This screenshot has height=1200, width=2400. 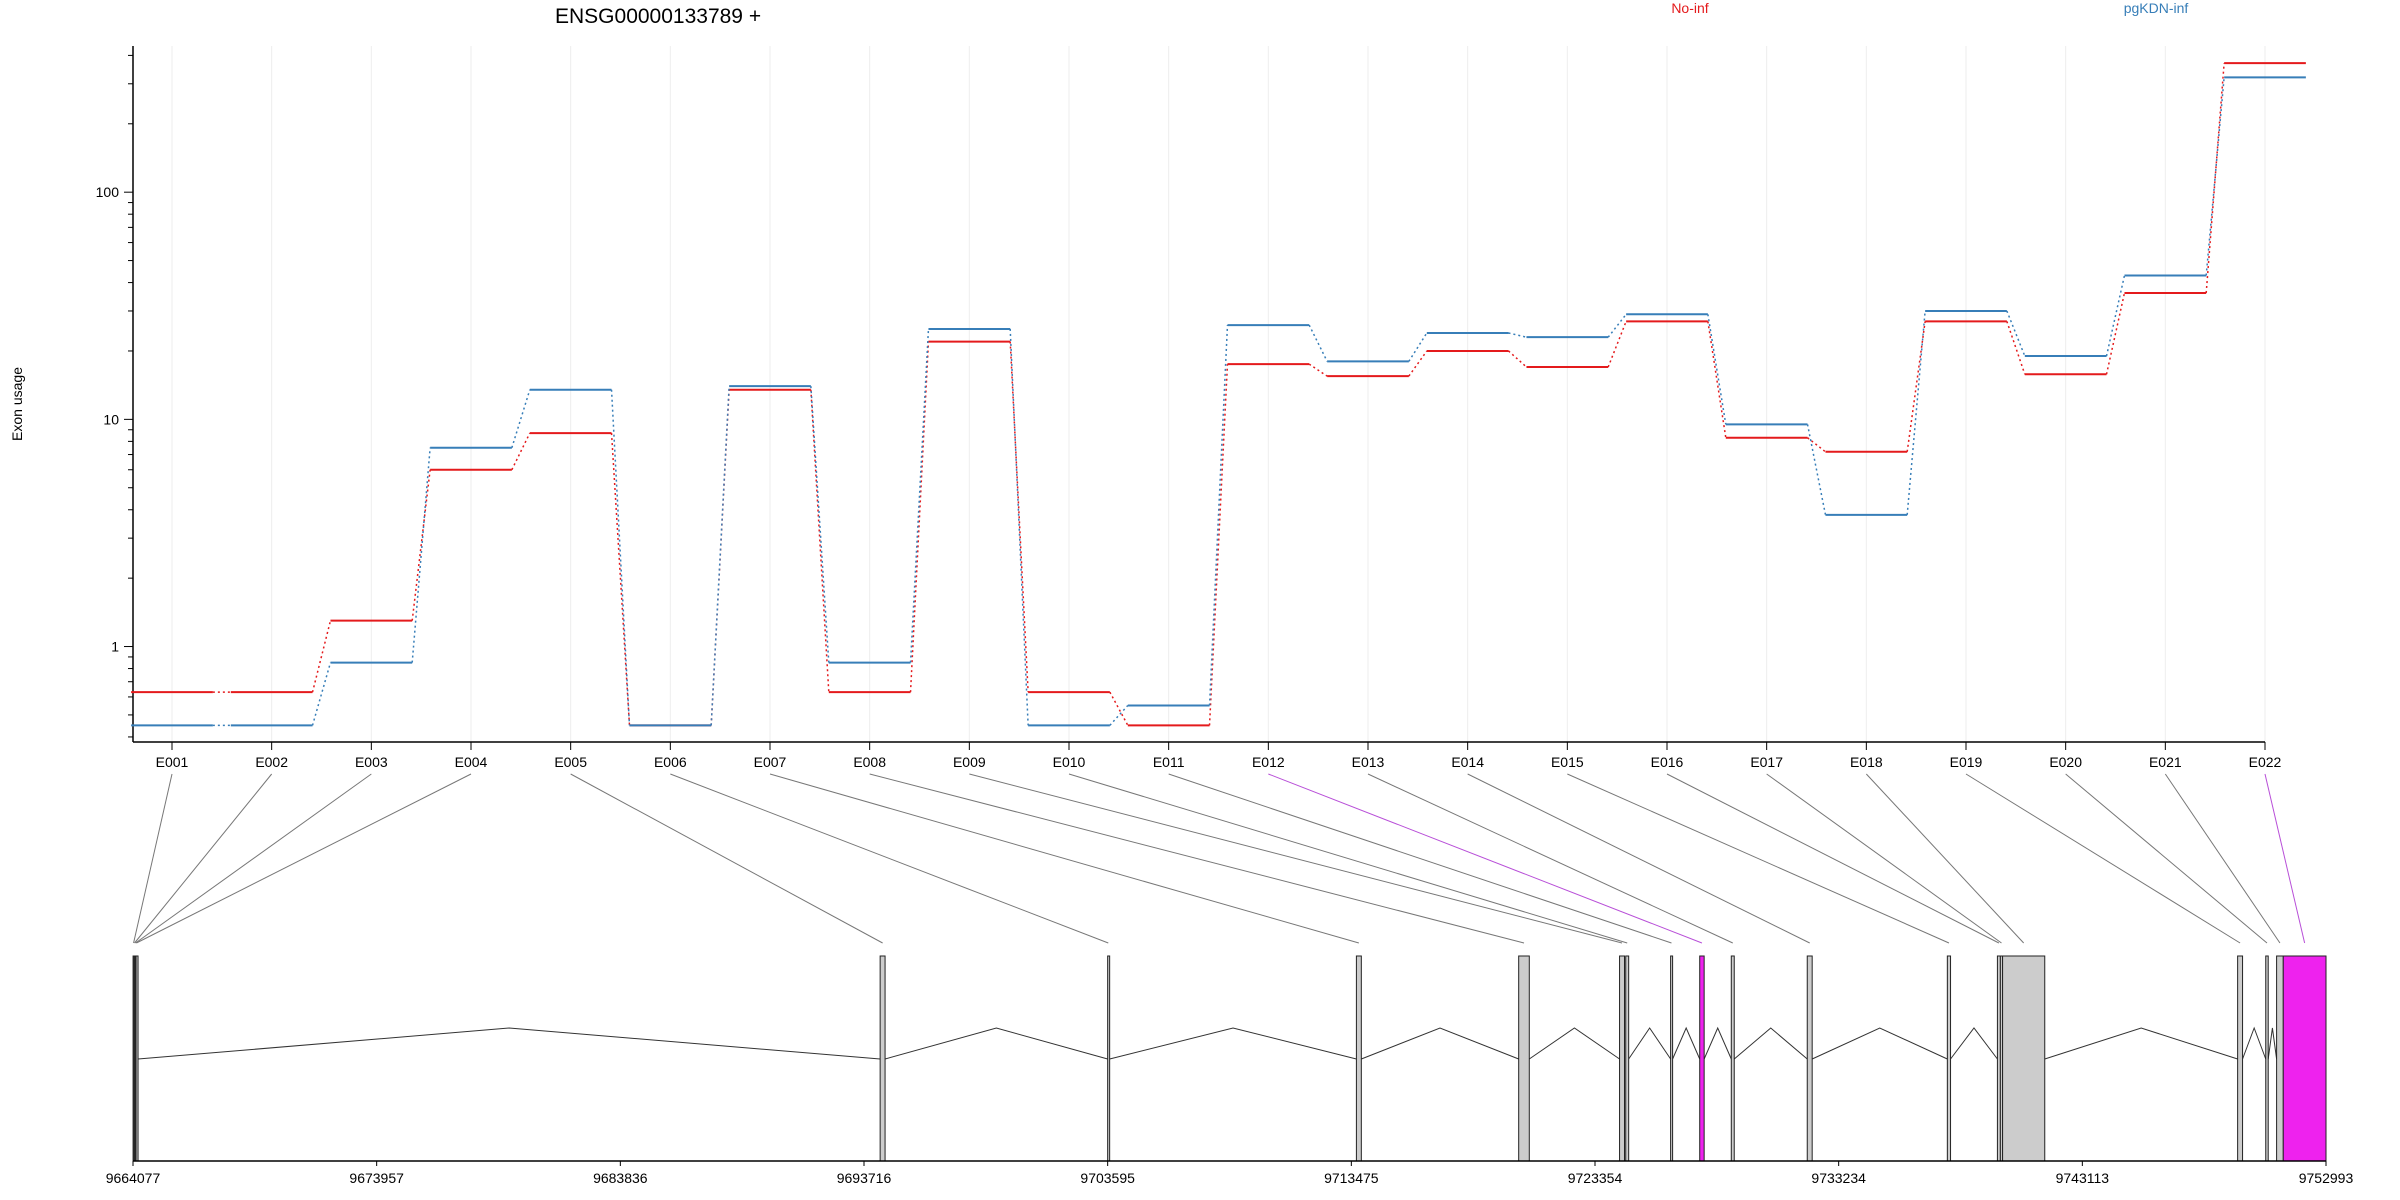 I want to click on exon-box-e020, so click(x=2267, y=1058).